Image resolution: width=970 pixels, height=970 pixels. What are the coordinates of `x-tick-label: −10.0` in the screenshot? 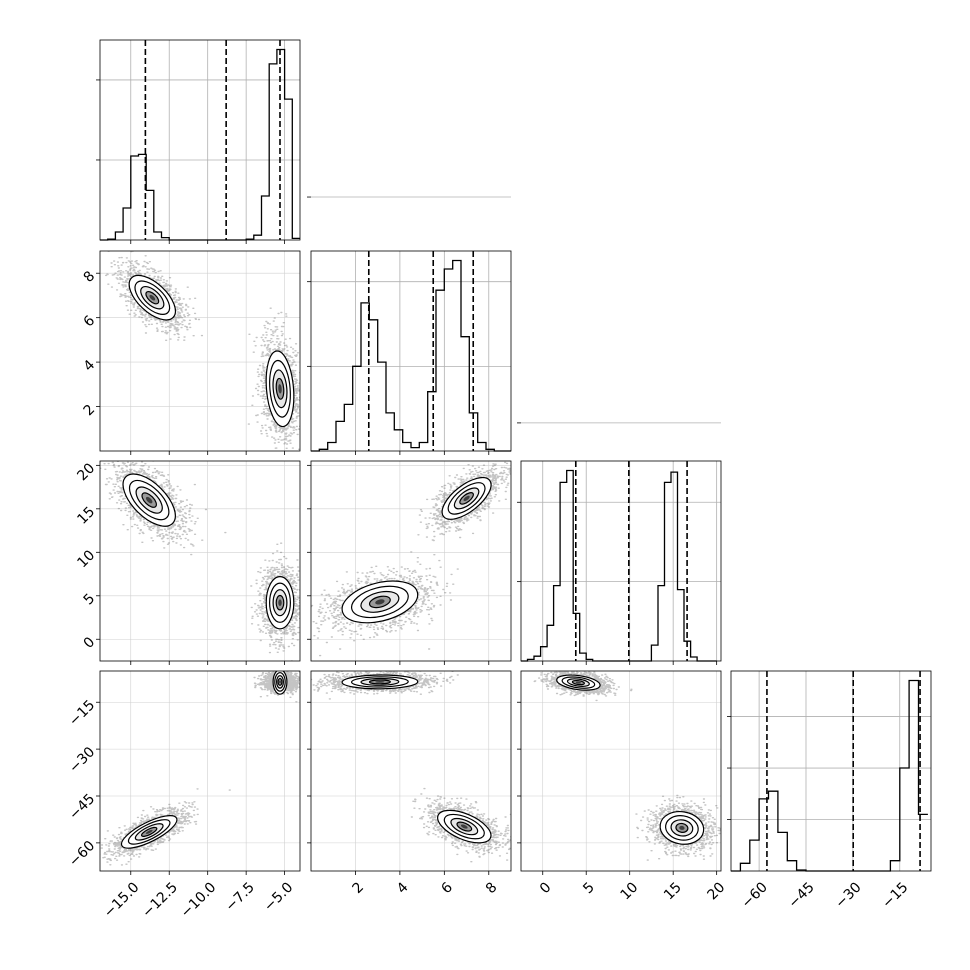 It's located at (199, 900).